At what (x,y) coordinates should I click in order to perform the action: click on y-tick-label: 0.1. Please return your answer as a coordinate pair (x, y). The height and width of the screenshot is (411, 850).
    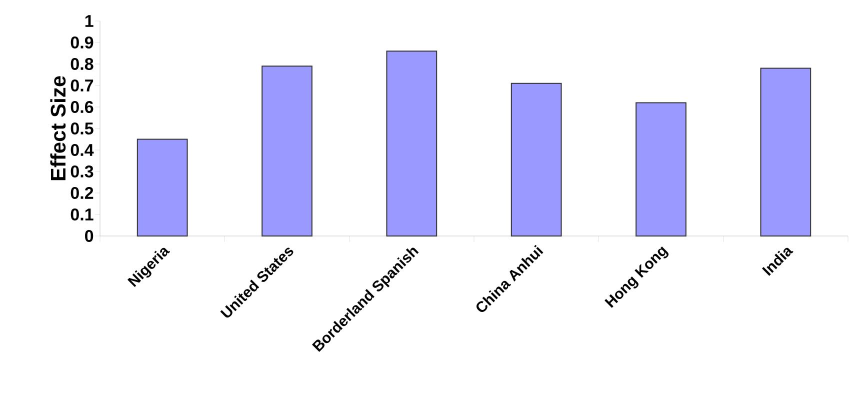
    Looking at the image, I should click on (82, 214).